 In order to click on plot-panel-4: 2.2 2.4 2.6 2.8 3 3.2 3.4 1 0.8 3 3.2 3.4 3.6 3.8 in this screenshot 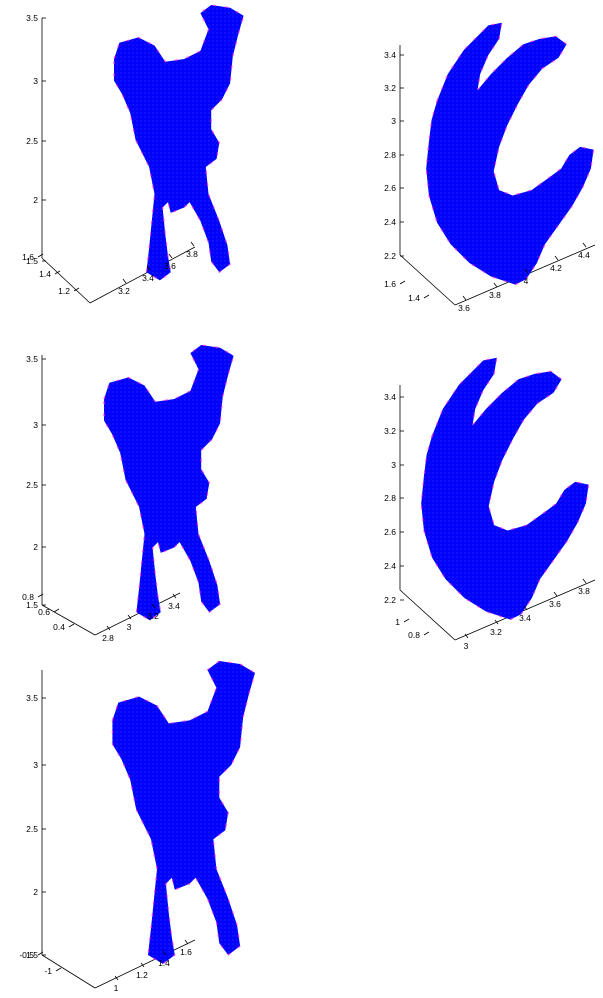, I will do `click(490, 503)`.